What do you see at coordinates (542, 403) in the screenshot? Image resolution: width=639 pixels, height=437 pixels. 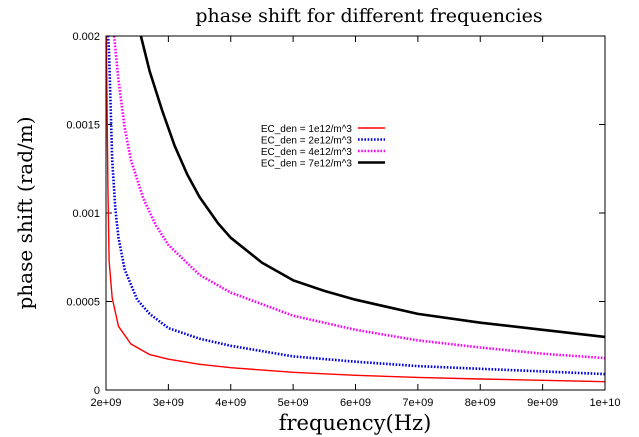 I see `x-tick-label: 9e+09` at bounding box center [542, 403].